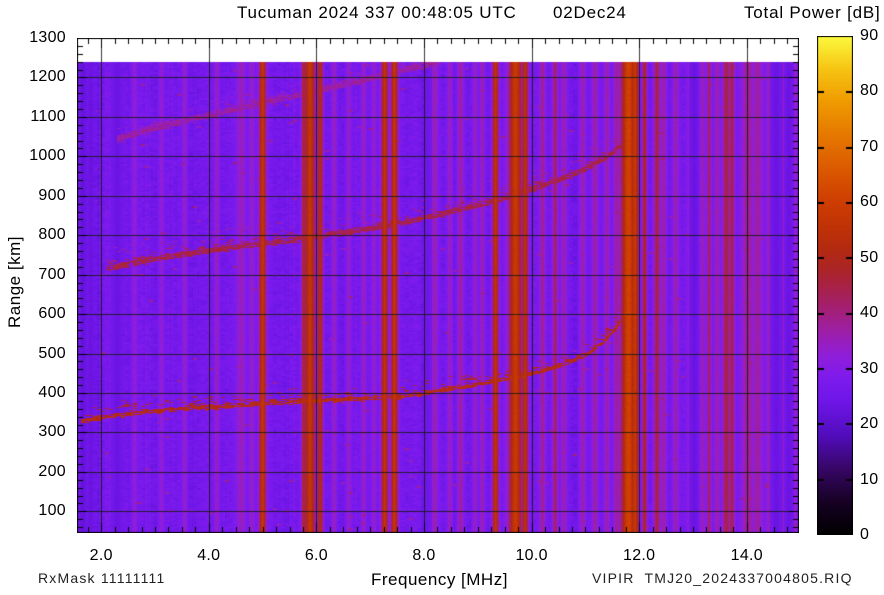  I want to click on colorbar-tick-label: 0, so click(865, 534).